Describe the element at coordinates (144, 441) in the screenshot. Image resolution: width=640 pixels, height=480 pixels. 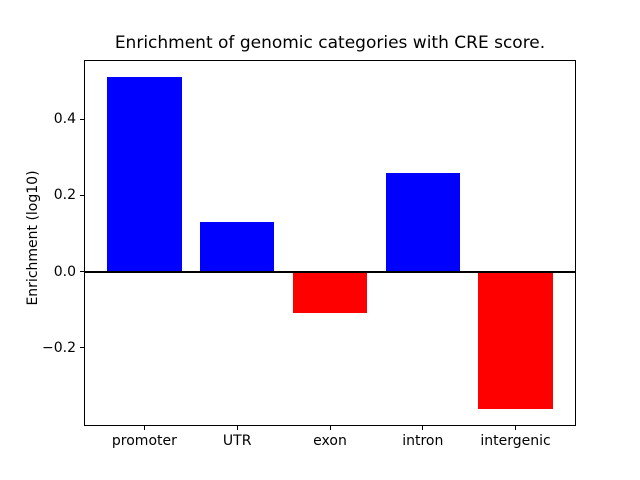
I see `x-tick-label-promoter: promoter` at that location.